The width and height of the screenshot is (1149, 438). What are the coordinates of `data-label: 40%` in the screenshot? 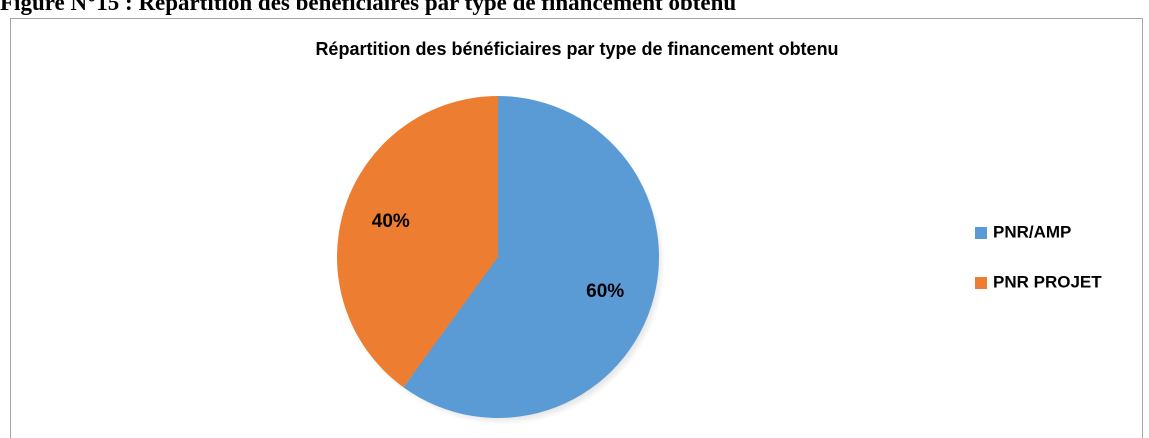 It's located at (391, 221).